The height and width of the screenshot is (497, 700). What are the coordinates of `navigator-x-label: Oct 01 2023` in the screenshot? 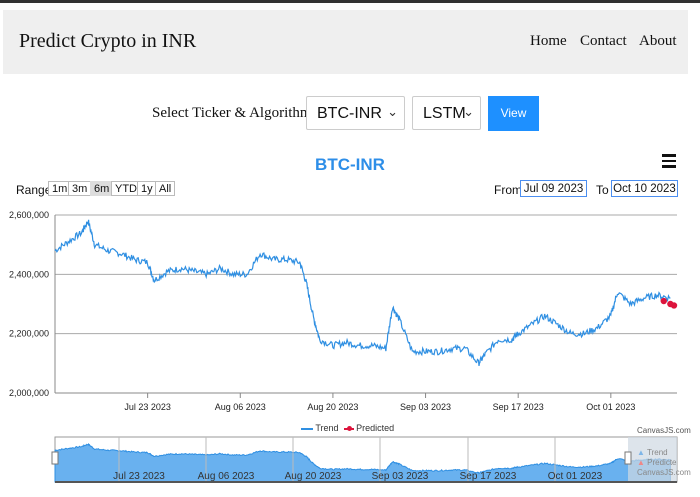 It's located at (575, 476).